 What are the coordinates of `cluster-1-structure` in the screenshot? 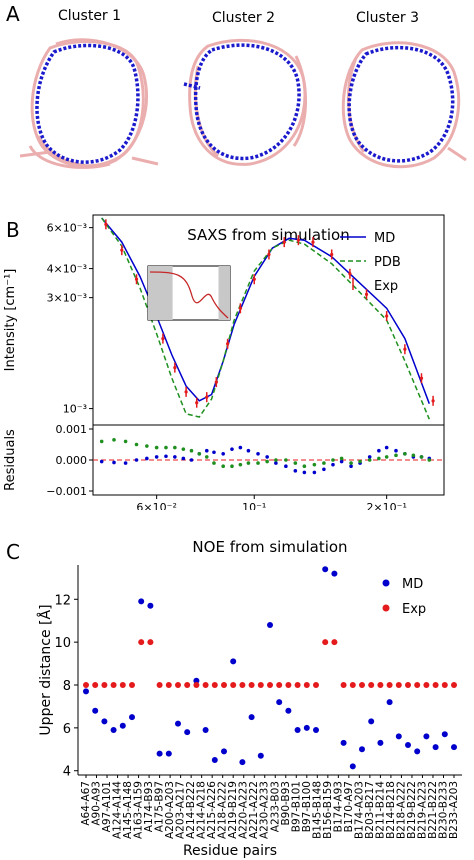 It's located at (89, 103).